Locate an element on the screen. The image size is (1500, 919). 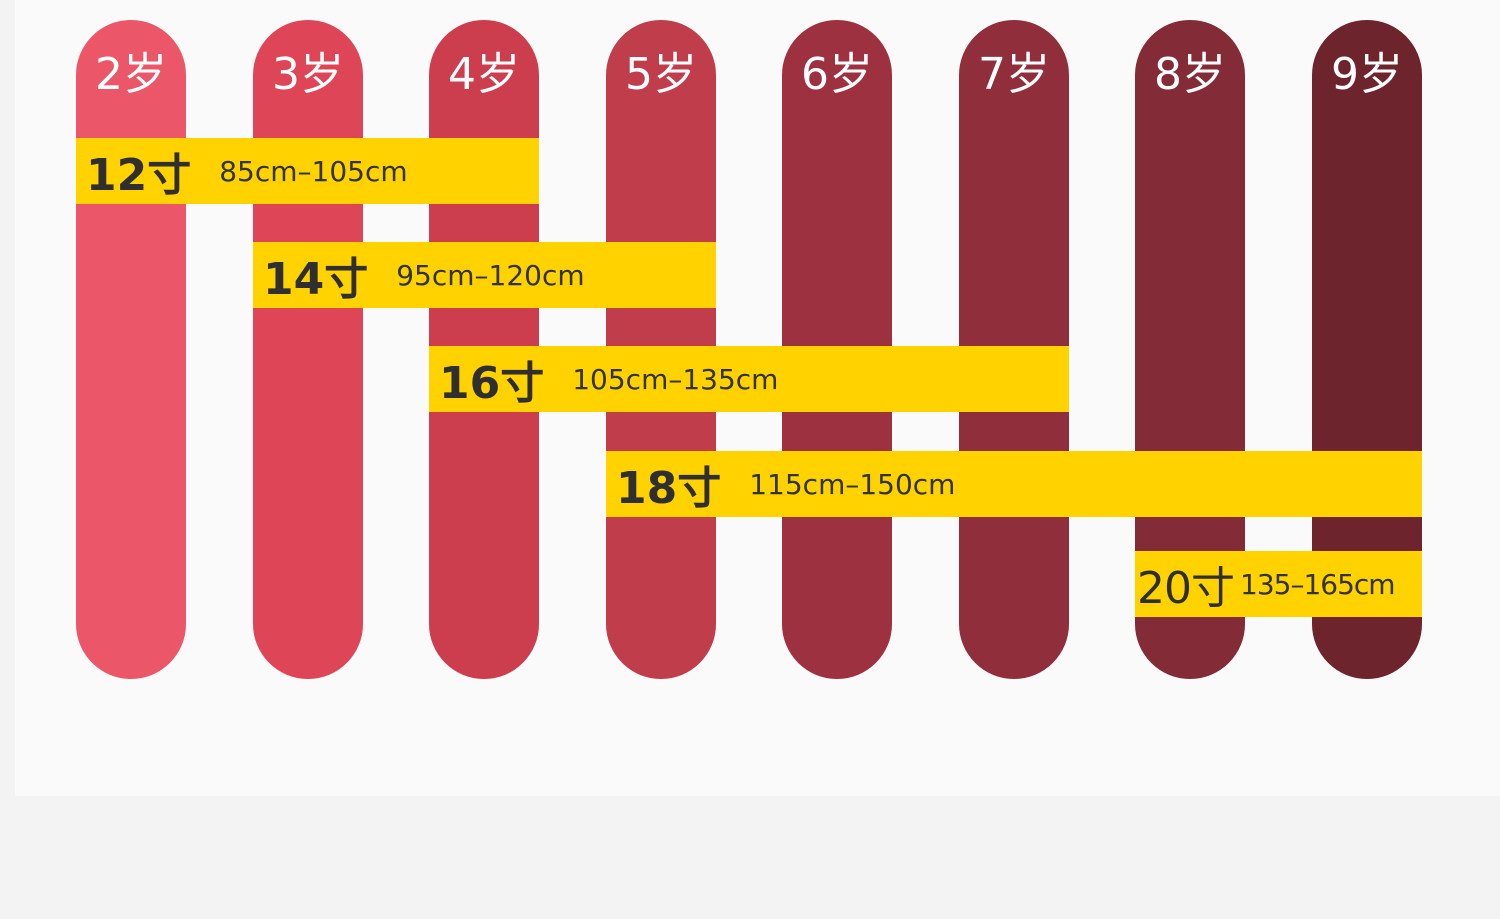
size-band-16: 16寸 105cm–135cm is located at coordinates (749, 379).